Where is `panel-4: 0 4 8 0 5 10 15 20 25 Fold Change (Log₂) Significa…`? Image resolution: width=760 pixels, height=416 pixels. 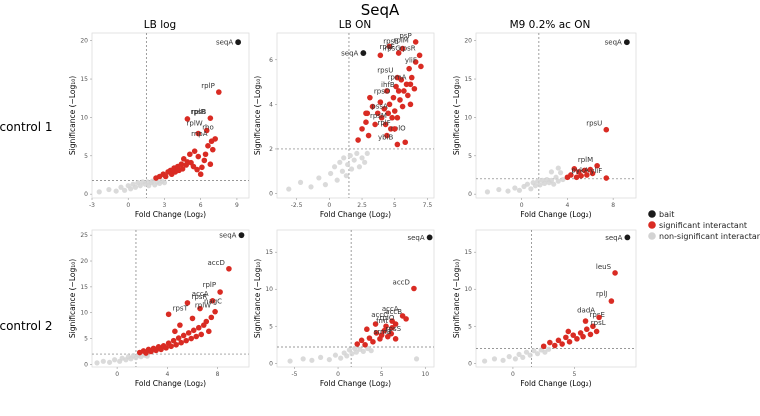 panel-4: 0 4 8 0 5 10 15 20 25 Fold Change (Log₂) Significa… is located at coordinates (159, 308).